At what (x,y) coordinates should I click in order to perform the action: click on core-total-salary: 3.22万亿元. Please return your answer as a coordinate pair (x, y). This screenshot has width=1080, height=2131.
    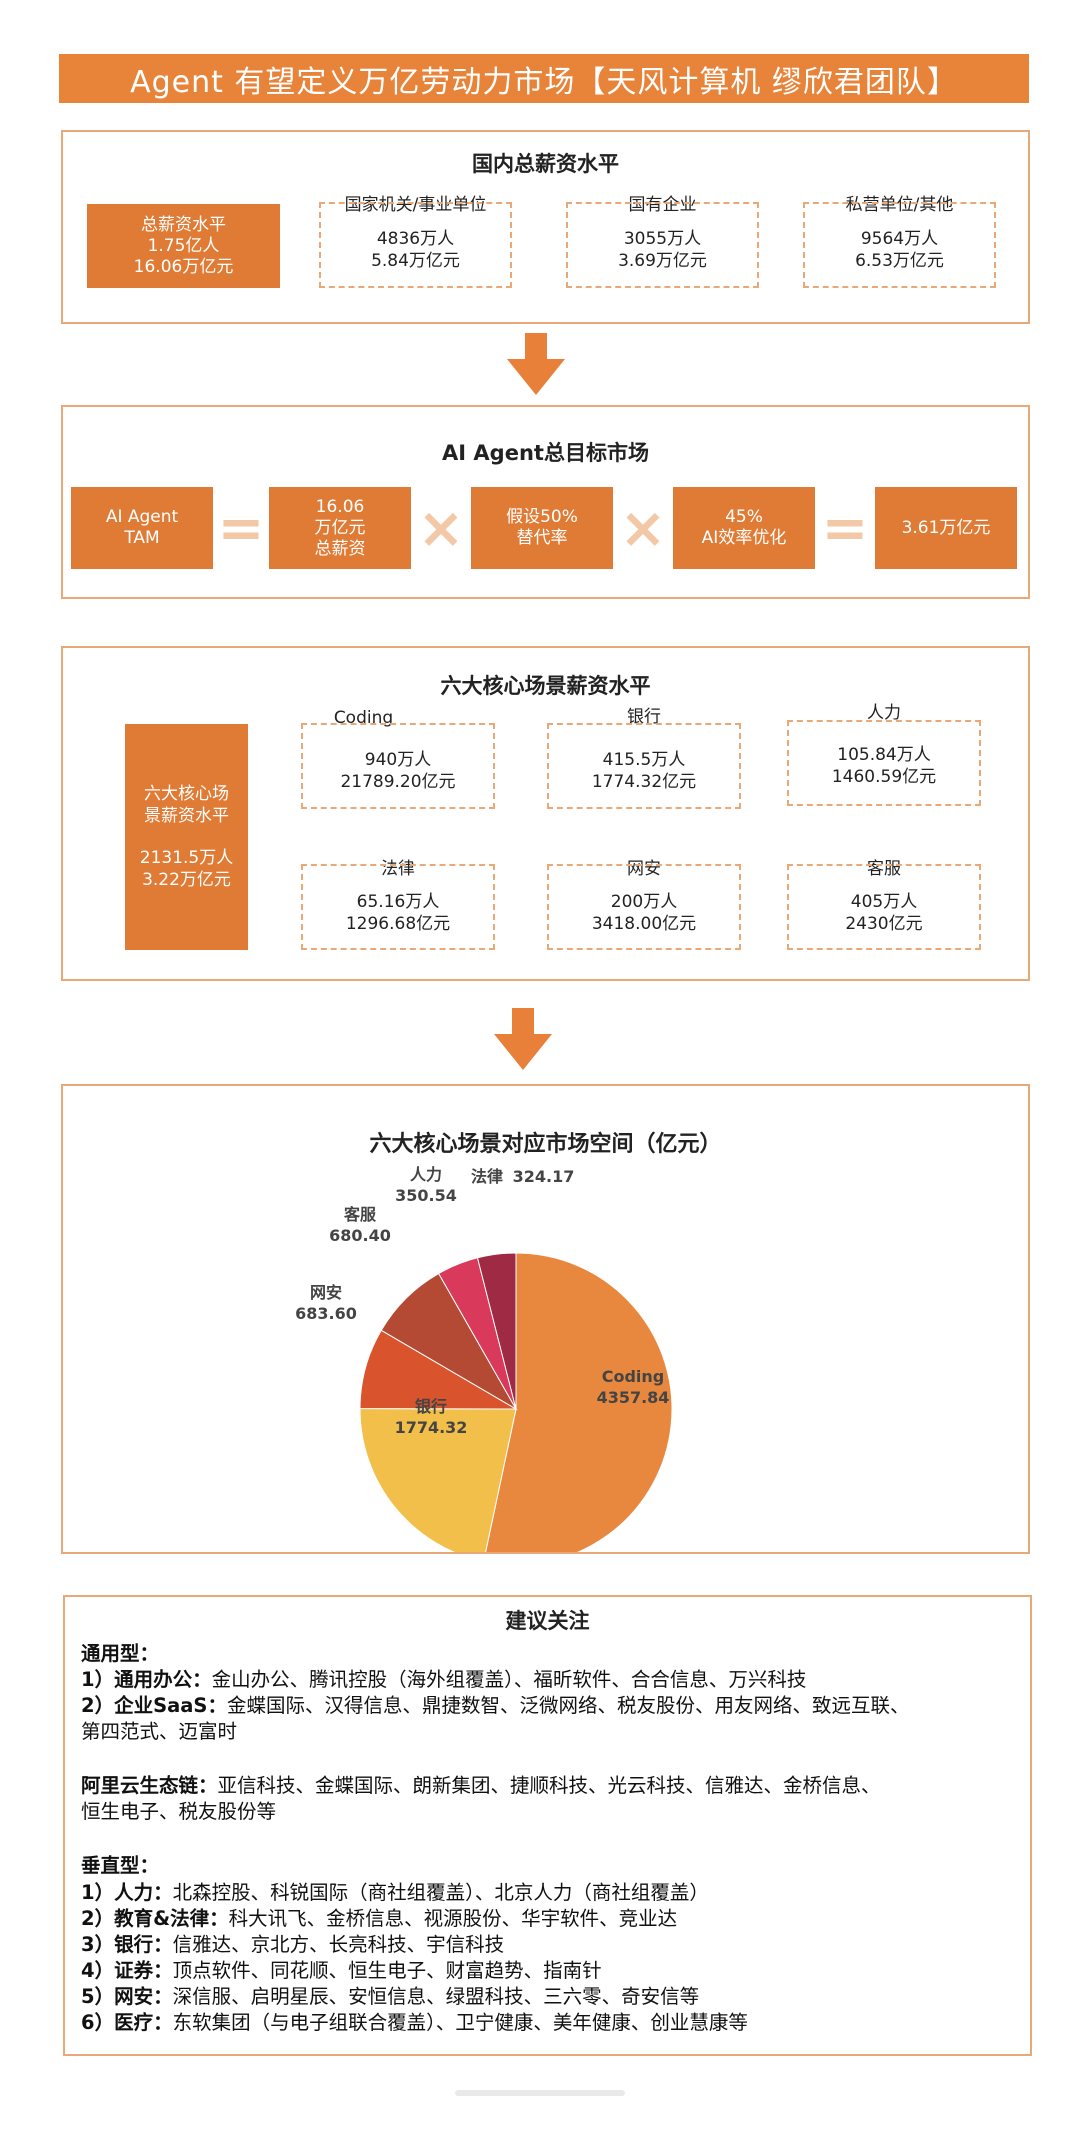
    Looking at the image, I should click on (186, 880).